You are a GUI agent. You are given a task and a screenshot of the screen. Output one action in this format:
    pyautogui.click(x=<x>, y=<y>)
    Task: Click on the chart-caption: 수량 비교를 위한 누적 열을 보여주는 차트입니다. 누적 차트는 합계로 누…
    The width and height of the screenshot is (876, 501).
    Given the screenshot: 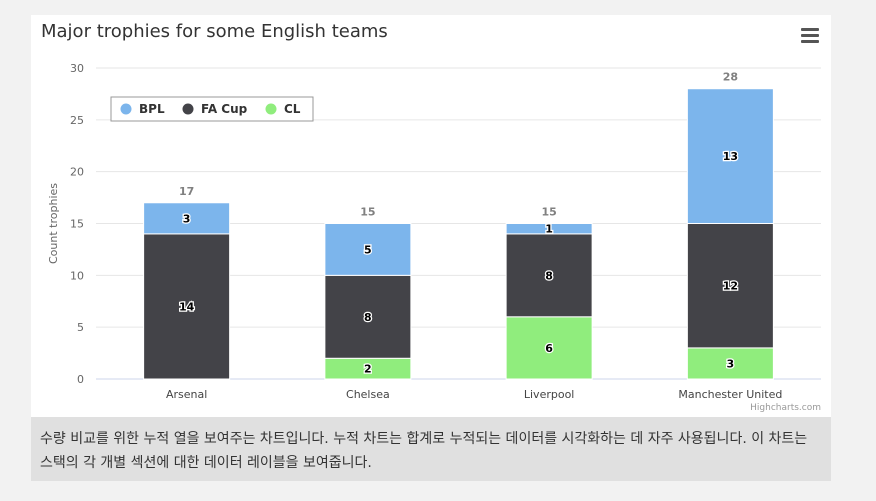 What is the action you would take?
    pyautogui.click(x=431, y=449)
    